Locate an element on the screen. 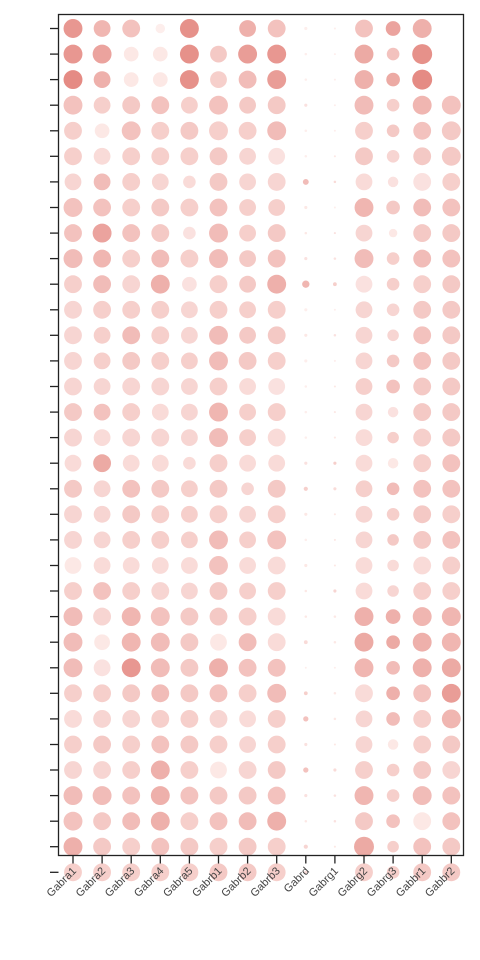  dot-r30-gabrg1 is located at coordinates (335, 770).